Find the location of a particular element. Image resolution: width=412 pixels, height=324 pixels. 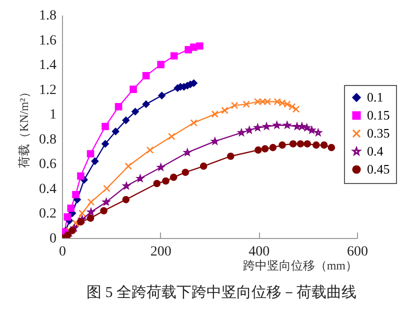

x-tick-label: 200 is located at coordinates (161, 252).